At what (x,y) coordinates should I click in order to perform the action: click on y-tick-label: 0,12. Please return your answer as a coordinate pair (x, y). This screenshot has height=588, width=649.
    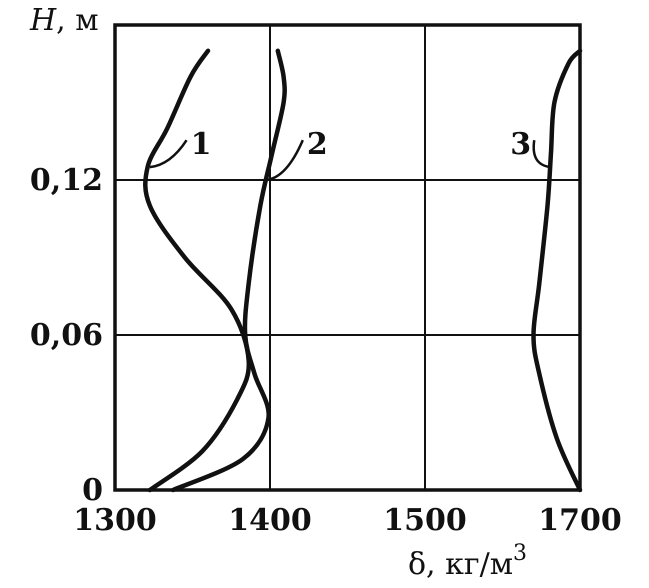
    Looking at the image, I should click on (66, 180).